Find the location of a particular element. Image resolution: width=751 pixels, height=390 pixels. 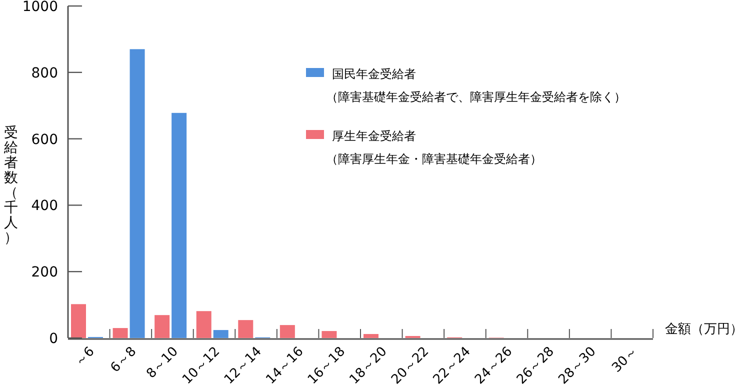

legend-item: 国民年金受給者（障害基礎年金受給者で、障害厚生年金受給者を除く） is located at coordinates (466, 85).